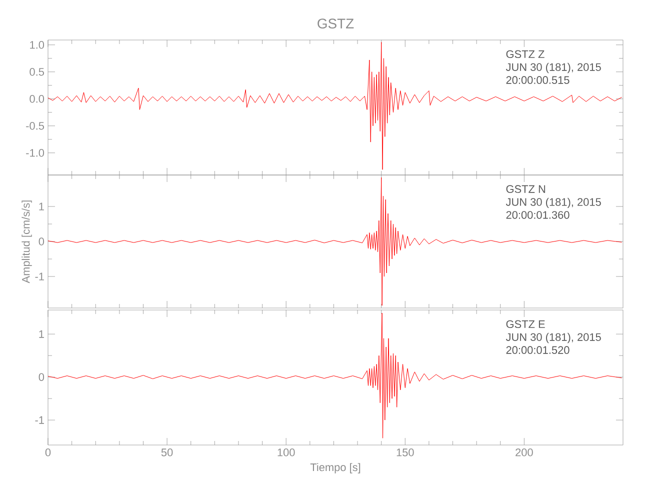  What do you see at coordinates (48, 452) in the screenshot?
I see `x-tick-label: 0` at bounding box center [48, 452].